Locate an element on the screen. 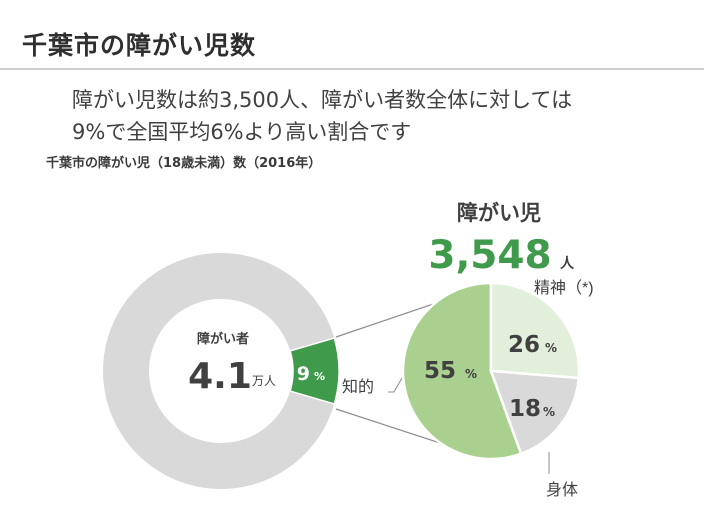  title-divider is located at coordinates (352, 69).